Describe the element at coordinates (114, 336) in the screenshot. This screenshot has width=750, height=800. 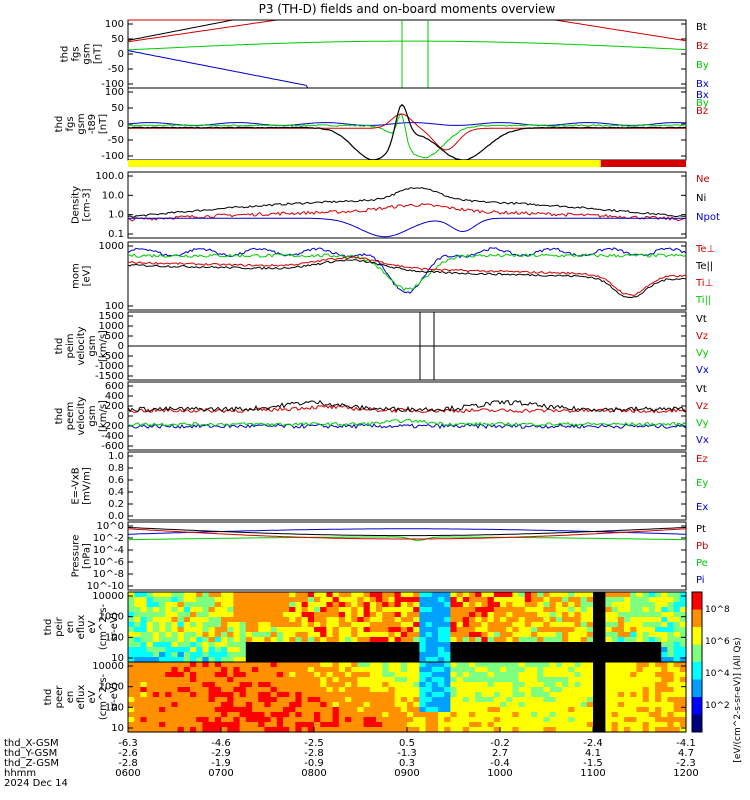
I see `ytick-label-peim_velocity: 500` at that location.